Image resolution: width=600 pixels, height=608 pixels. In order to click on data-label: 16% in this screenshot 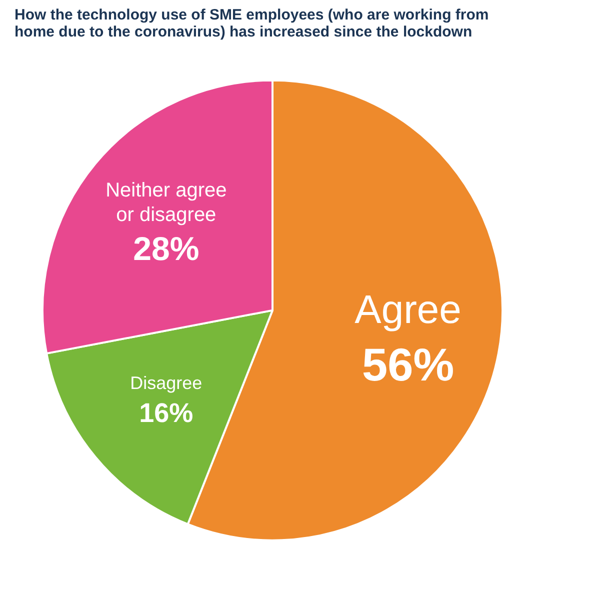, I will do `click(166, 413)`.